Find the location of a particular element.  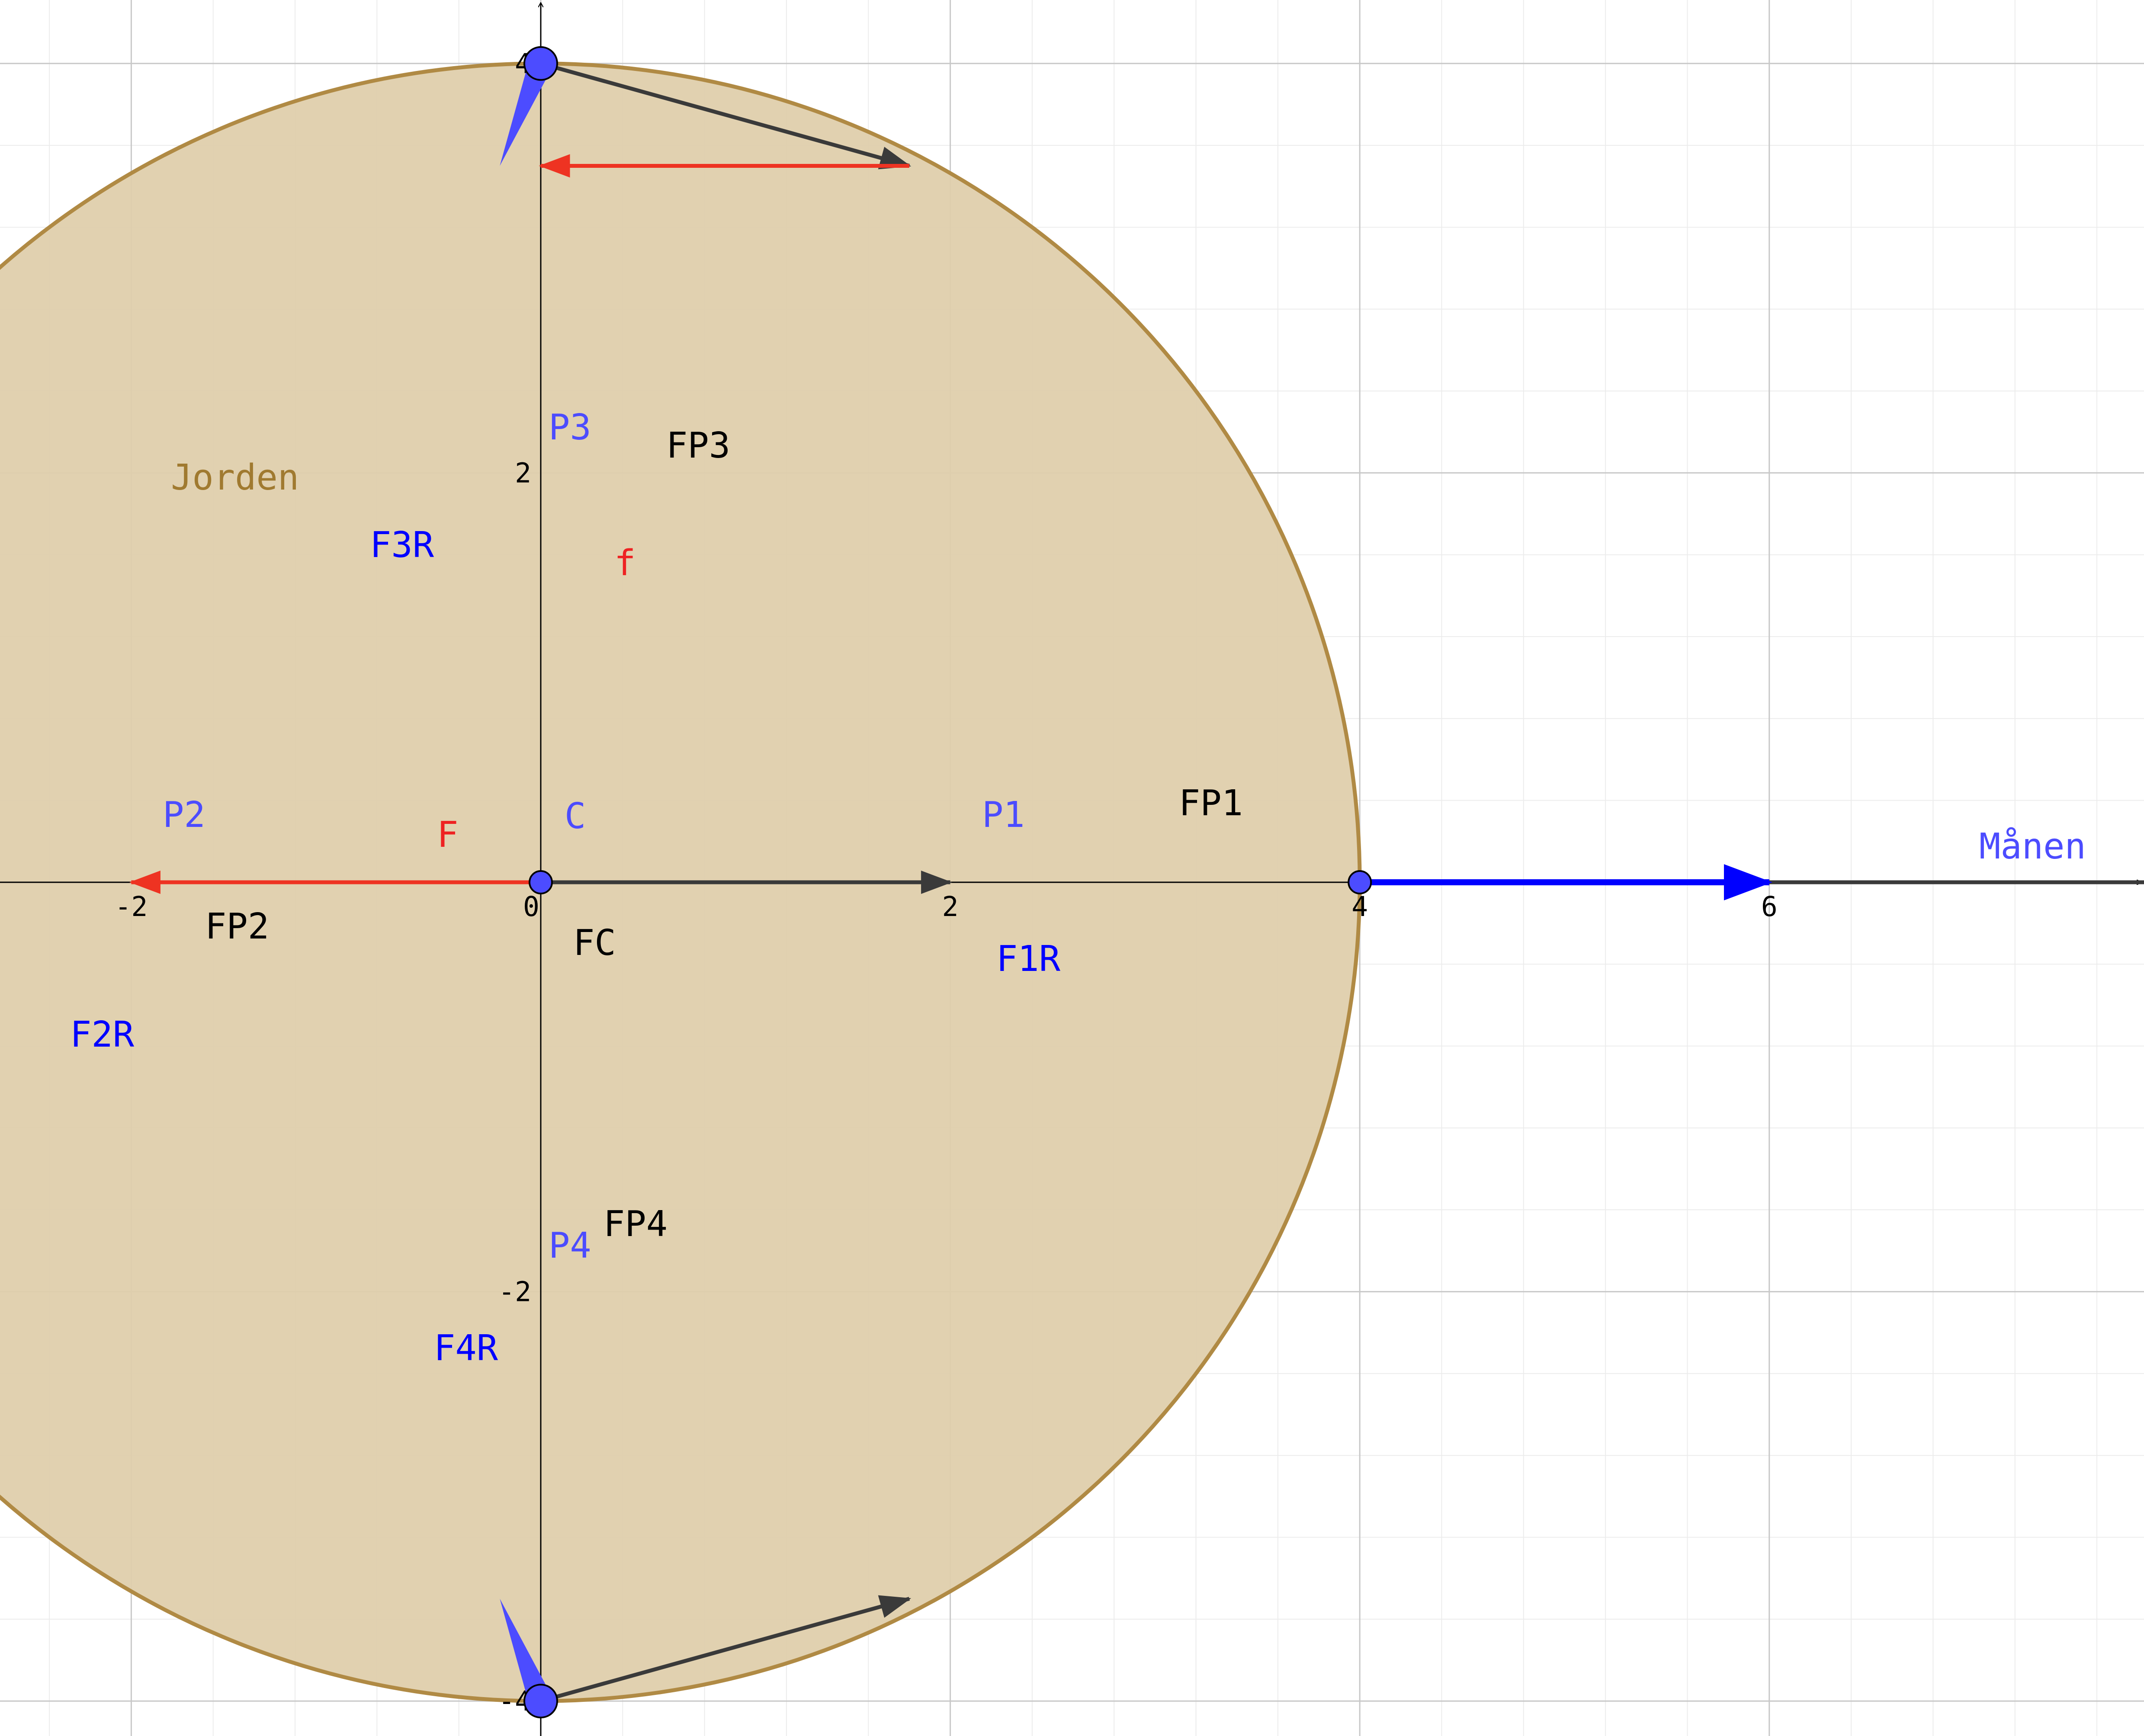

y-tick-label: 2 is located at coordinates (523, 473).